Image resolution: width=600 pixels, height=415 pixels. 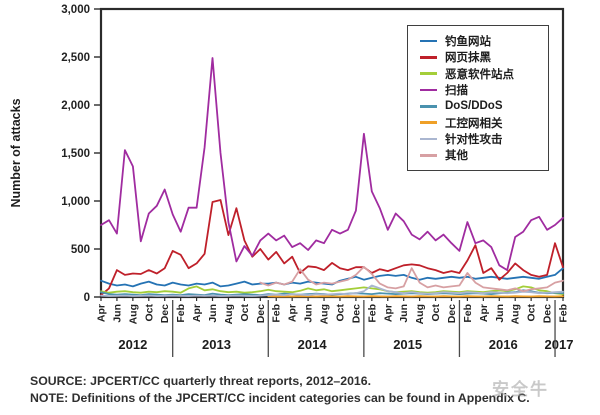 I want to click on legend-label: DoS/DDoS, so click(x=474, y=106).